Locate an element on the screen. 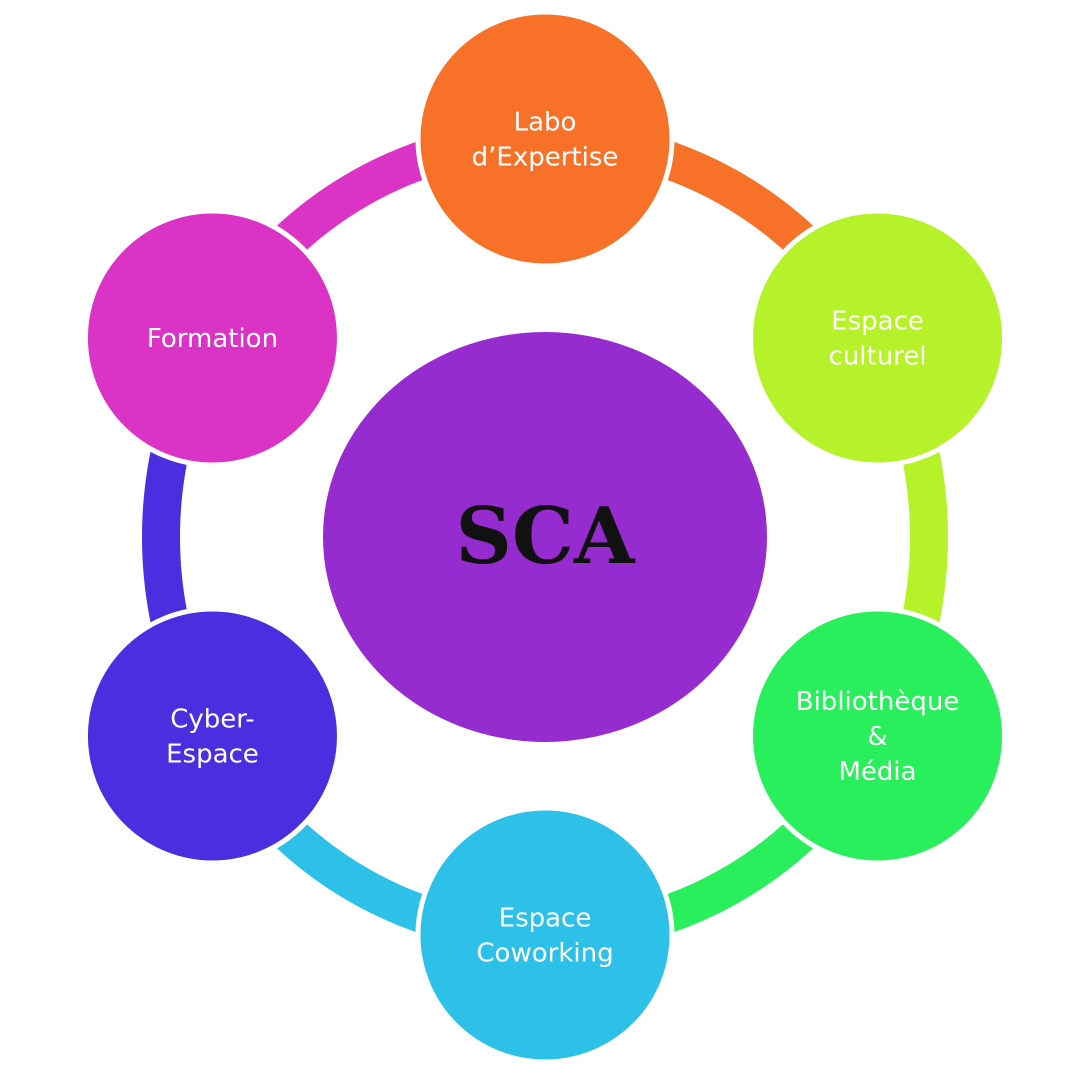 Image resolution: width=1082 pixels, height=1074 pixels. node-circle-formation is located at coordinates (212, 338).